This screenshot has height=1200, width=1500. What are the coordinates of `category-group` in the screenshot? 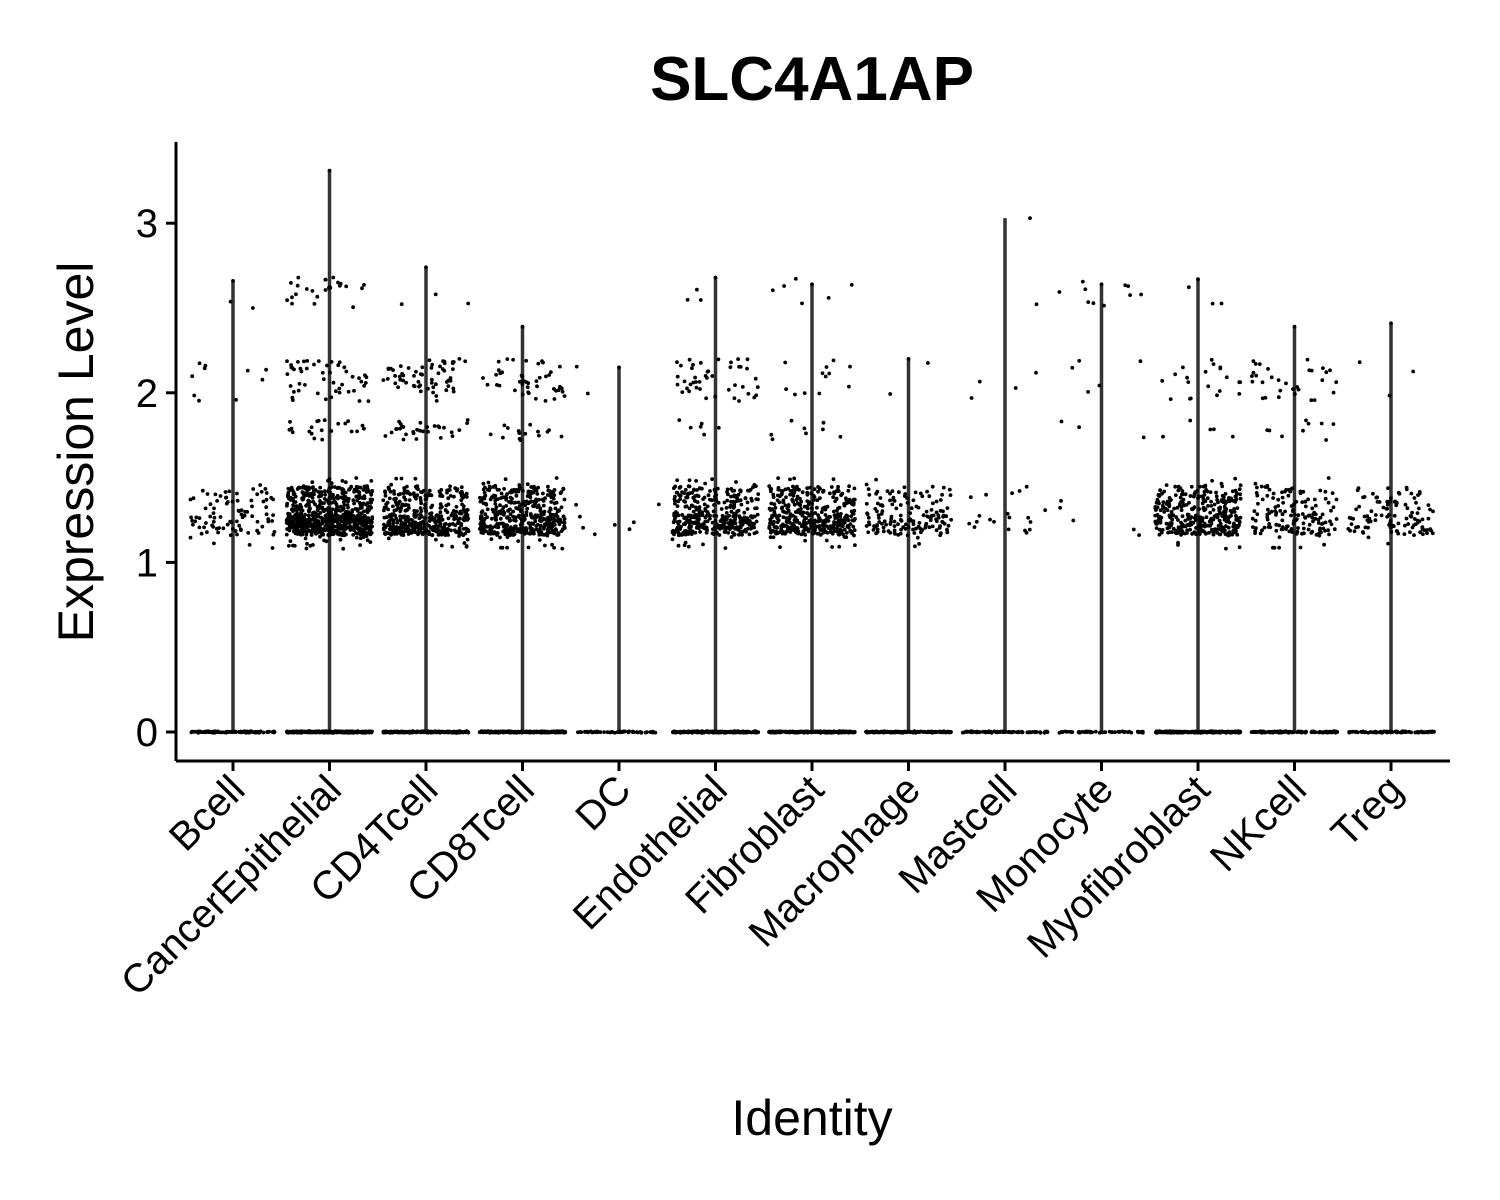 It's located at (1198, 506).